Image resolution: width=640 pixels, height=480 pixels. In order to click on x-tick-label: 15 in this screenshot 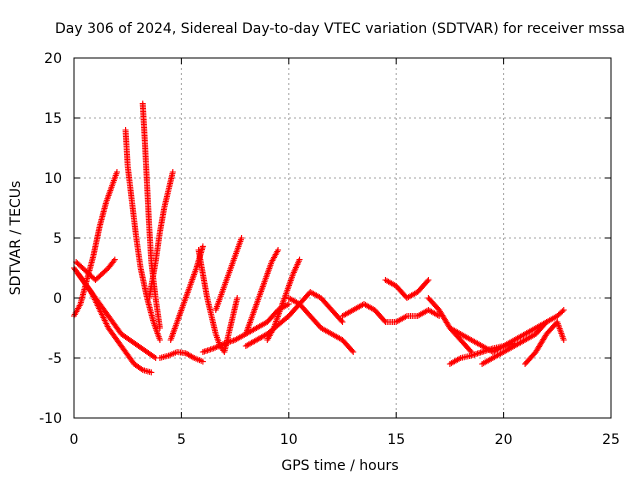, I will do `click(396, 440)`.